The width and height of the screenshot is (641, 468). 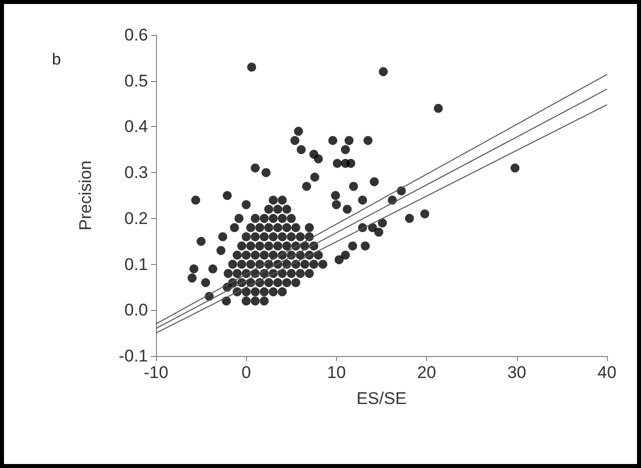 I want to click on y-tick-label: 0.5, so click(x=136, y=80).